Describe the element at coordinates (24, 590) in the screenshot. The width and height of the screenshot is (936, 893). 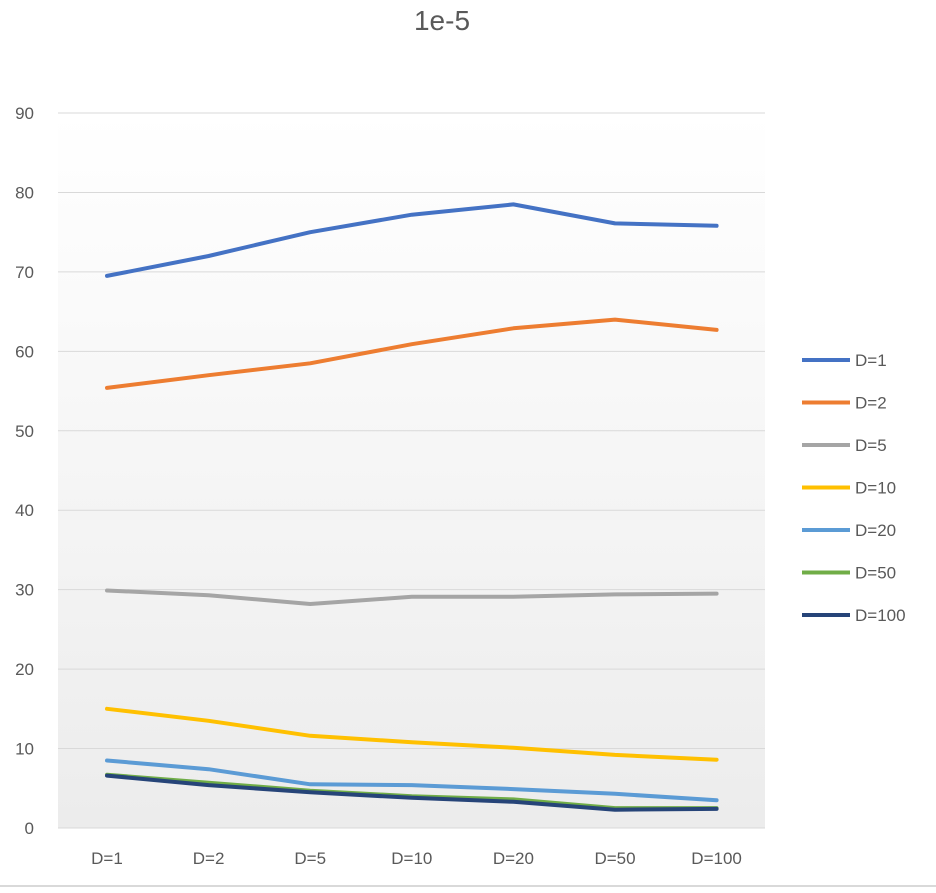
I see `y-tick-label: 30` at that location.